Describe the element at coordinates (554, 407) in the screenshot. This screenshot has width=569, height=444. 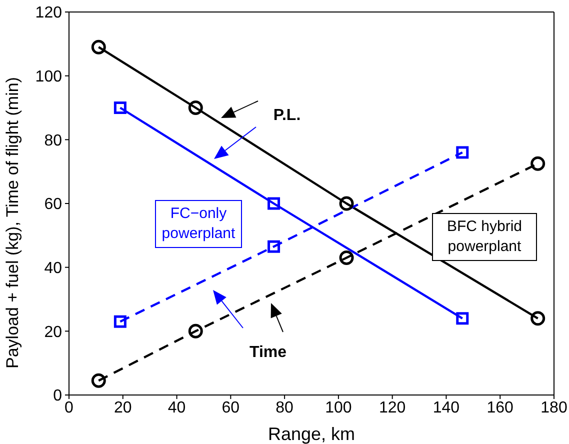
I see `x-tick-label: 180` at that location.